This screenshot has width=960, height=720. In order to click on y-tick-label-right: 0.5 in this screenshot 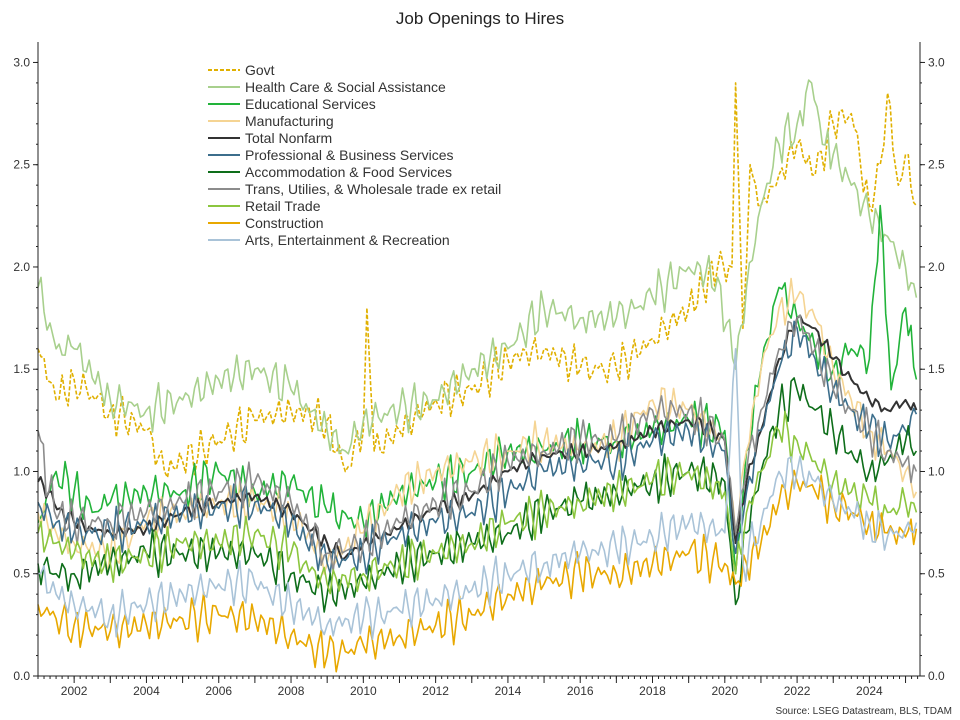, I will do `click(936, 574)`.